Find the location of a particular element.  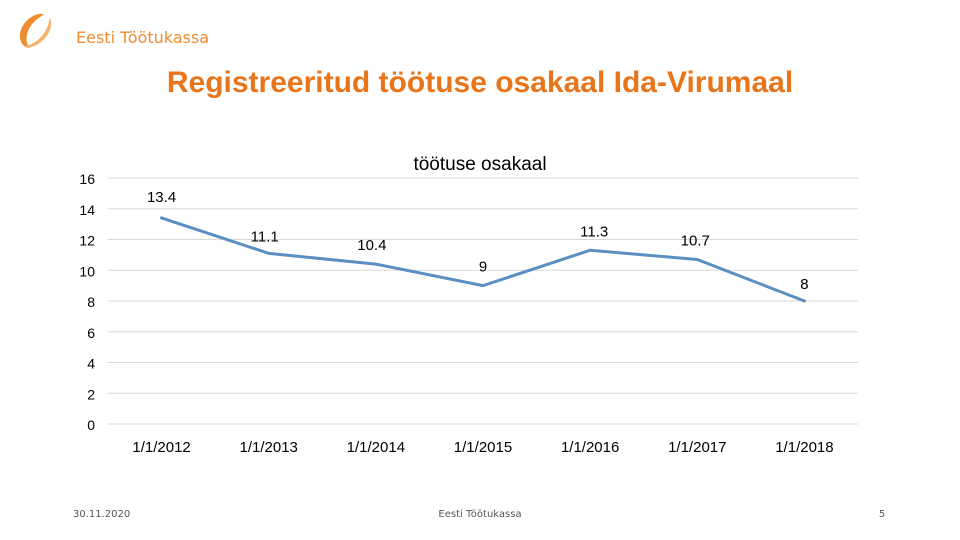

footer-date: 30.11.2020 is located at coordinates (102, 514).